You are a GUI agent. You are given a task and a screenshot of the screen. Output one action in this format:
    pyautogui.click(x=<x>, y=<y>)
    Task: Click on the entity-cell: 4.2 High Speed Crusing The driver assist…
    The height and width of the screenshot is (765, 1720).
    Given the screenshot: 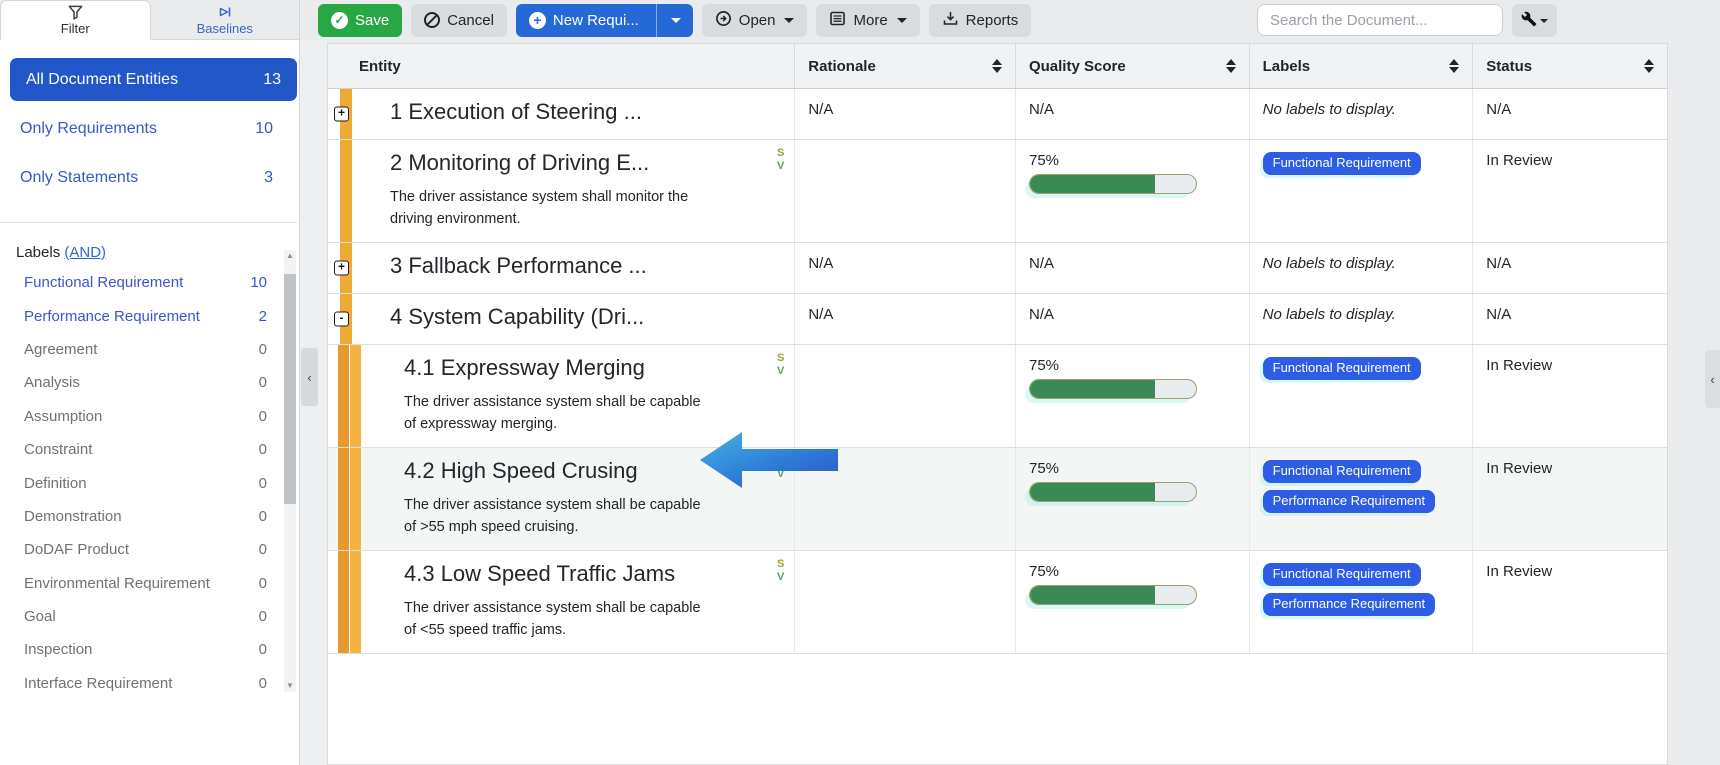 What is the action you would take?
    pyautogui.click(x=561, y=499)
    